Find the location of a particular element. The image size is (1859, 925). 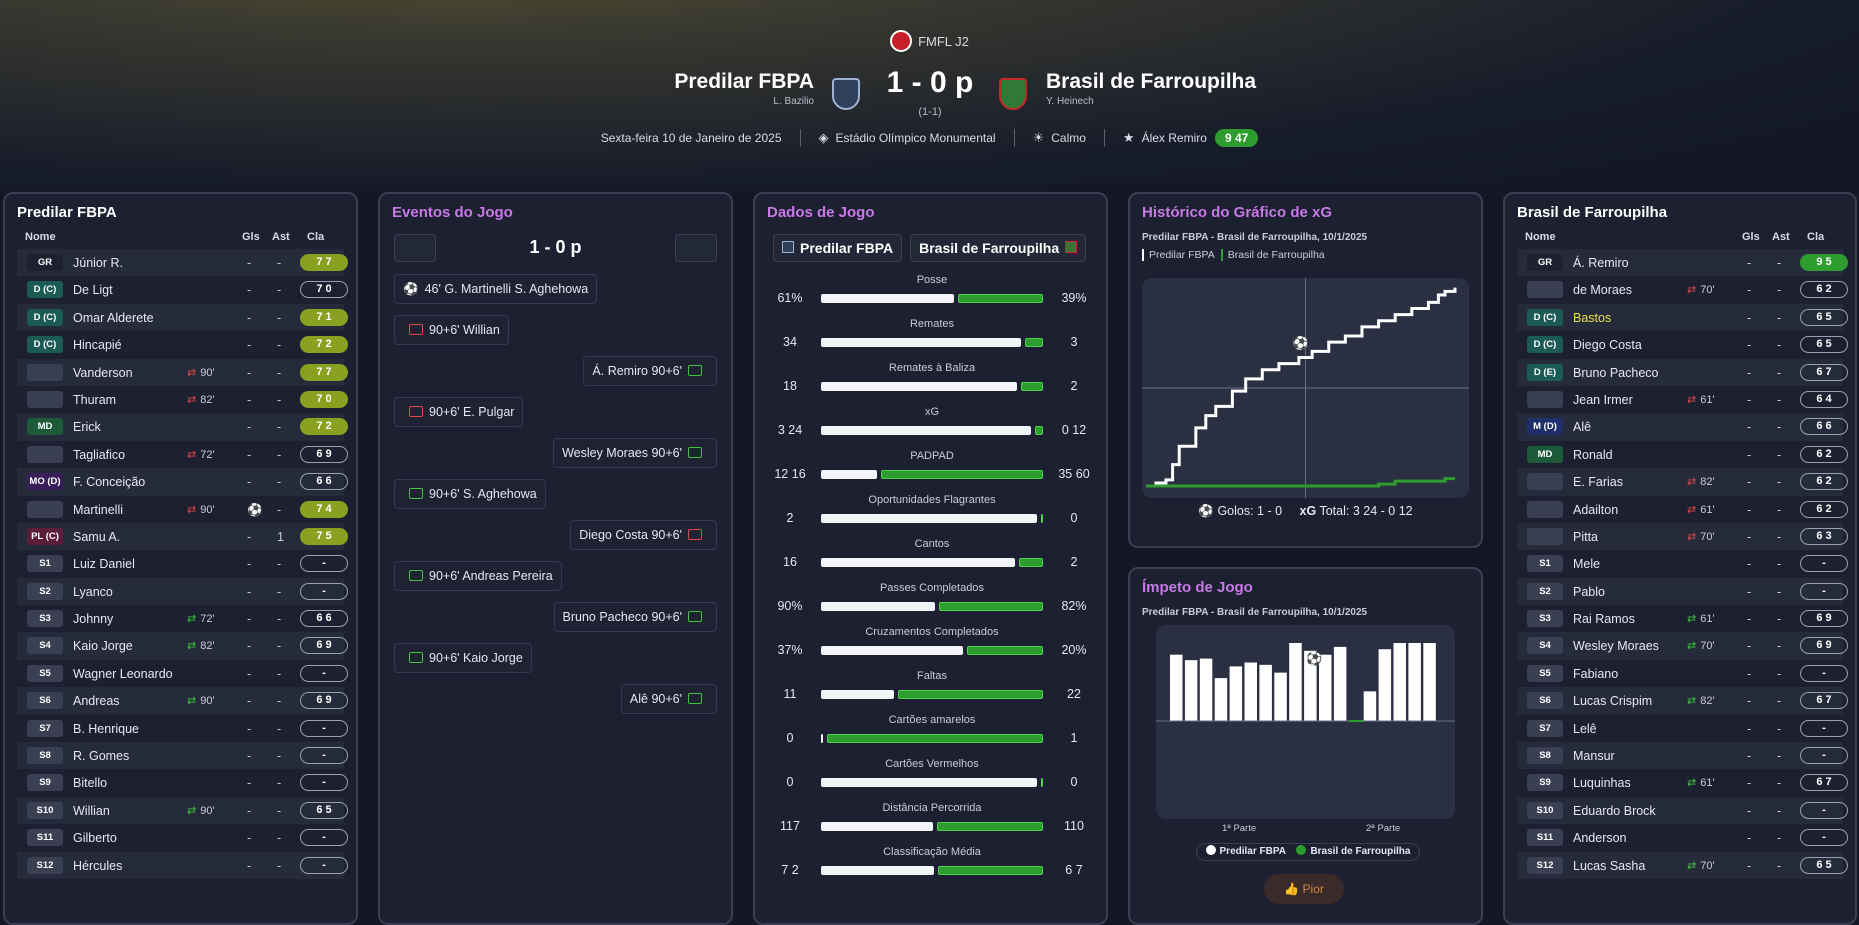

player-name: Bastos is located at coordinates (1592, 317).